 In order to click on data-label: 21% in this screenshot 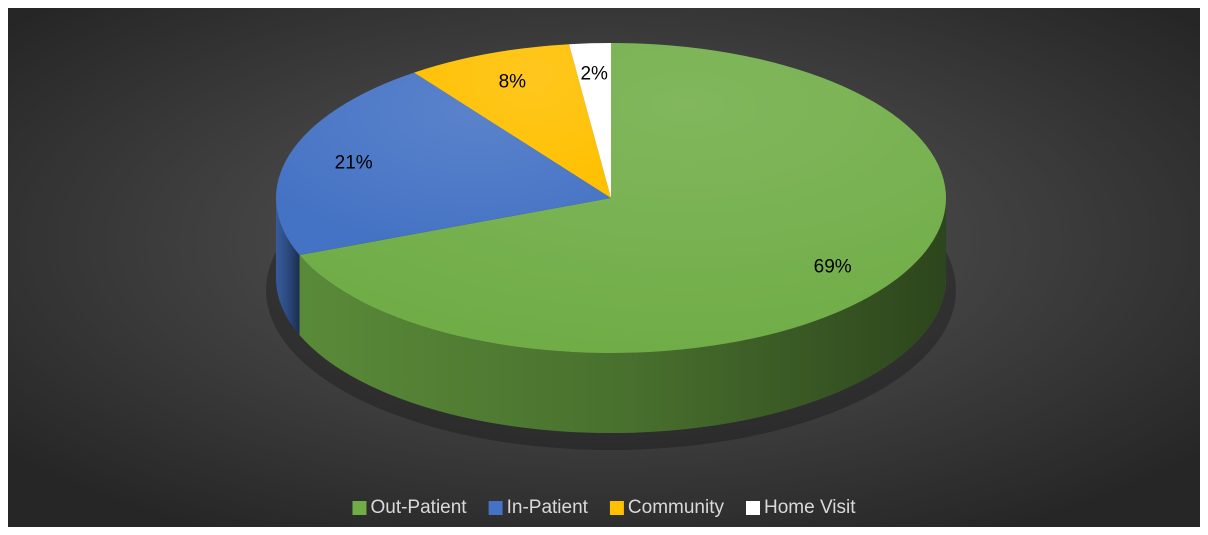, I will do `click(354, 162)`.